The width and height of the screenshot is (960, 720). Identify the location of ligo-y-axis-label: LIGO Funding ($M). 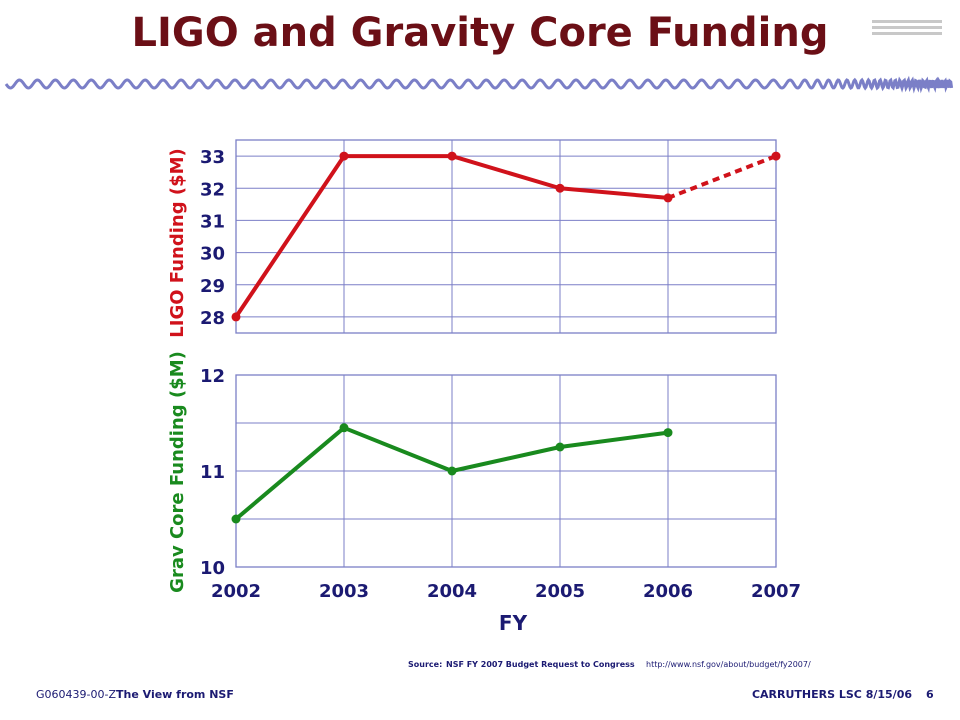
(177, 242).